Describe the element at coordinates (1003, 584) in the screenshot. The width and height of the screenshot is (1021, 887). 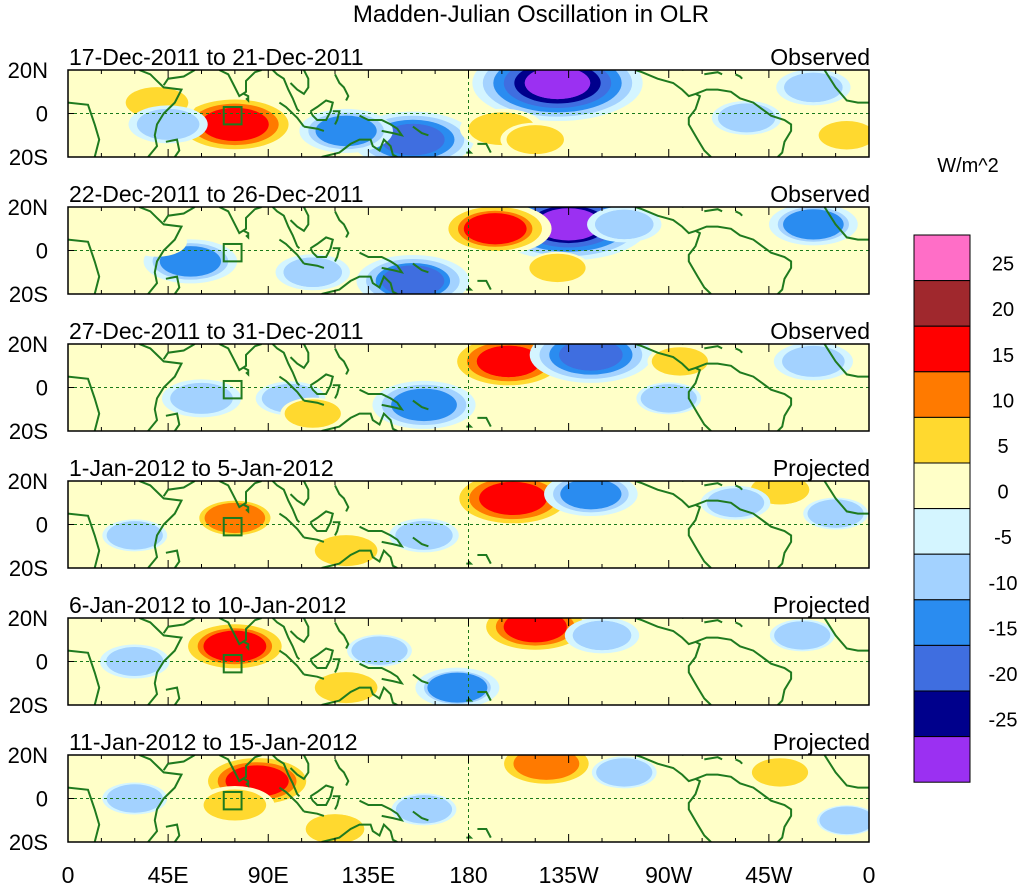
I see `colorbar-tick-label: -10` at that location.